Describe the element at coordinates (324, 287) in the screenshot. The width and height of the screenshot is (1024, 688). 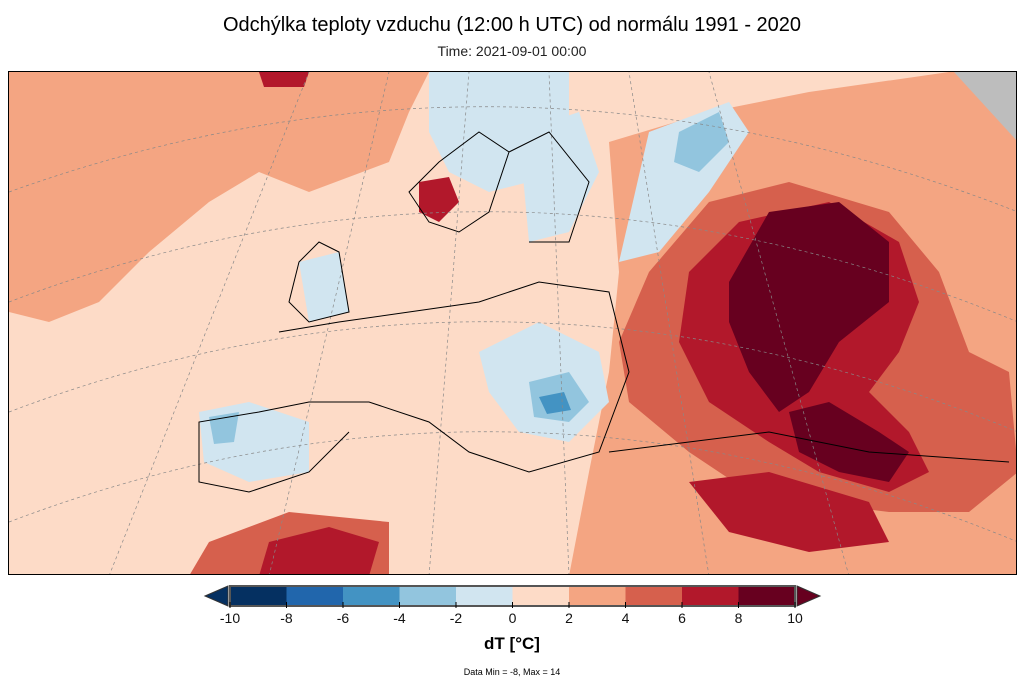
I see `uk-cool-field` at that location.